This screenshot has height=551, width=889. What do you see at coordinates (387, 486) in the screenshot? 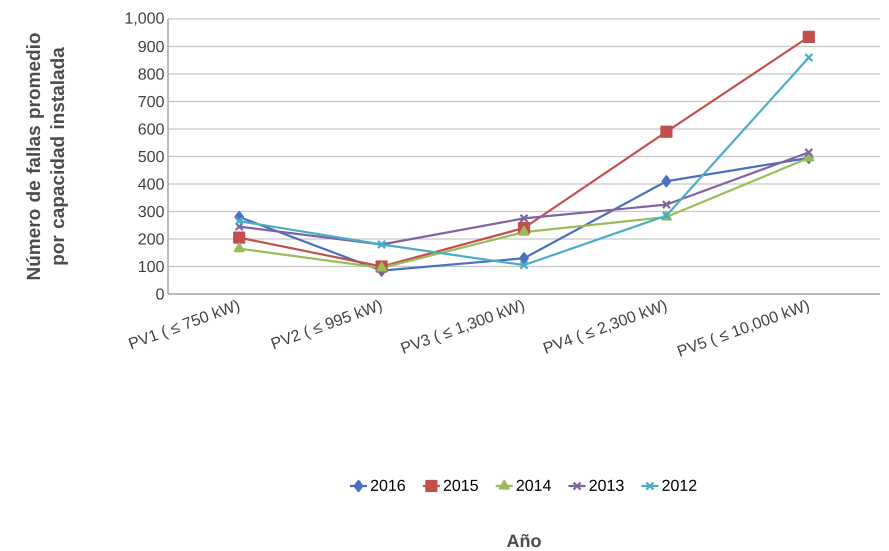
I see `legend-label: 2016` at bounding box center [387, 486].